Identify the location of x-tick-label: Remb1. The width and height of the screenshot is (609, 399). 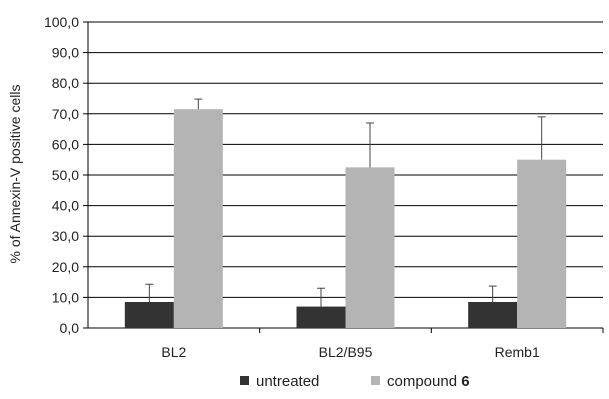
(517, 352).